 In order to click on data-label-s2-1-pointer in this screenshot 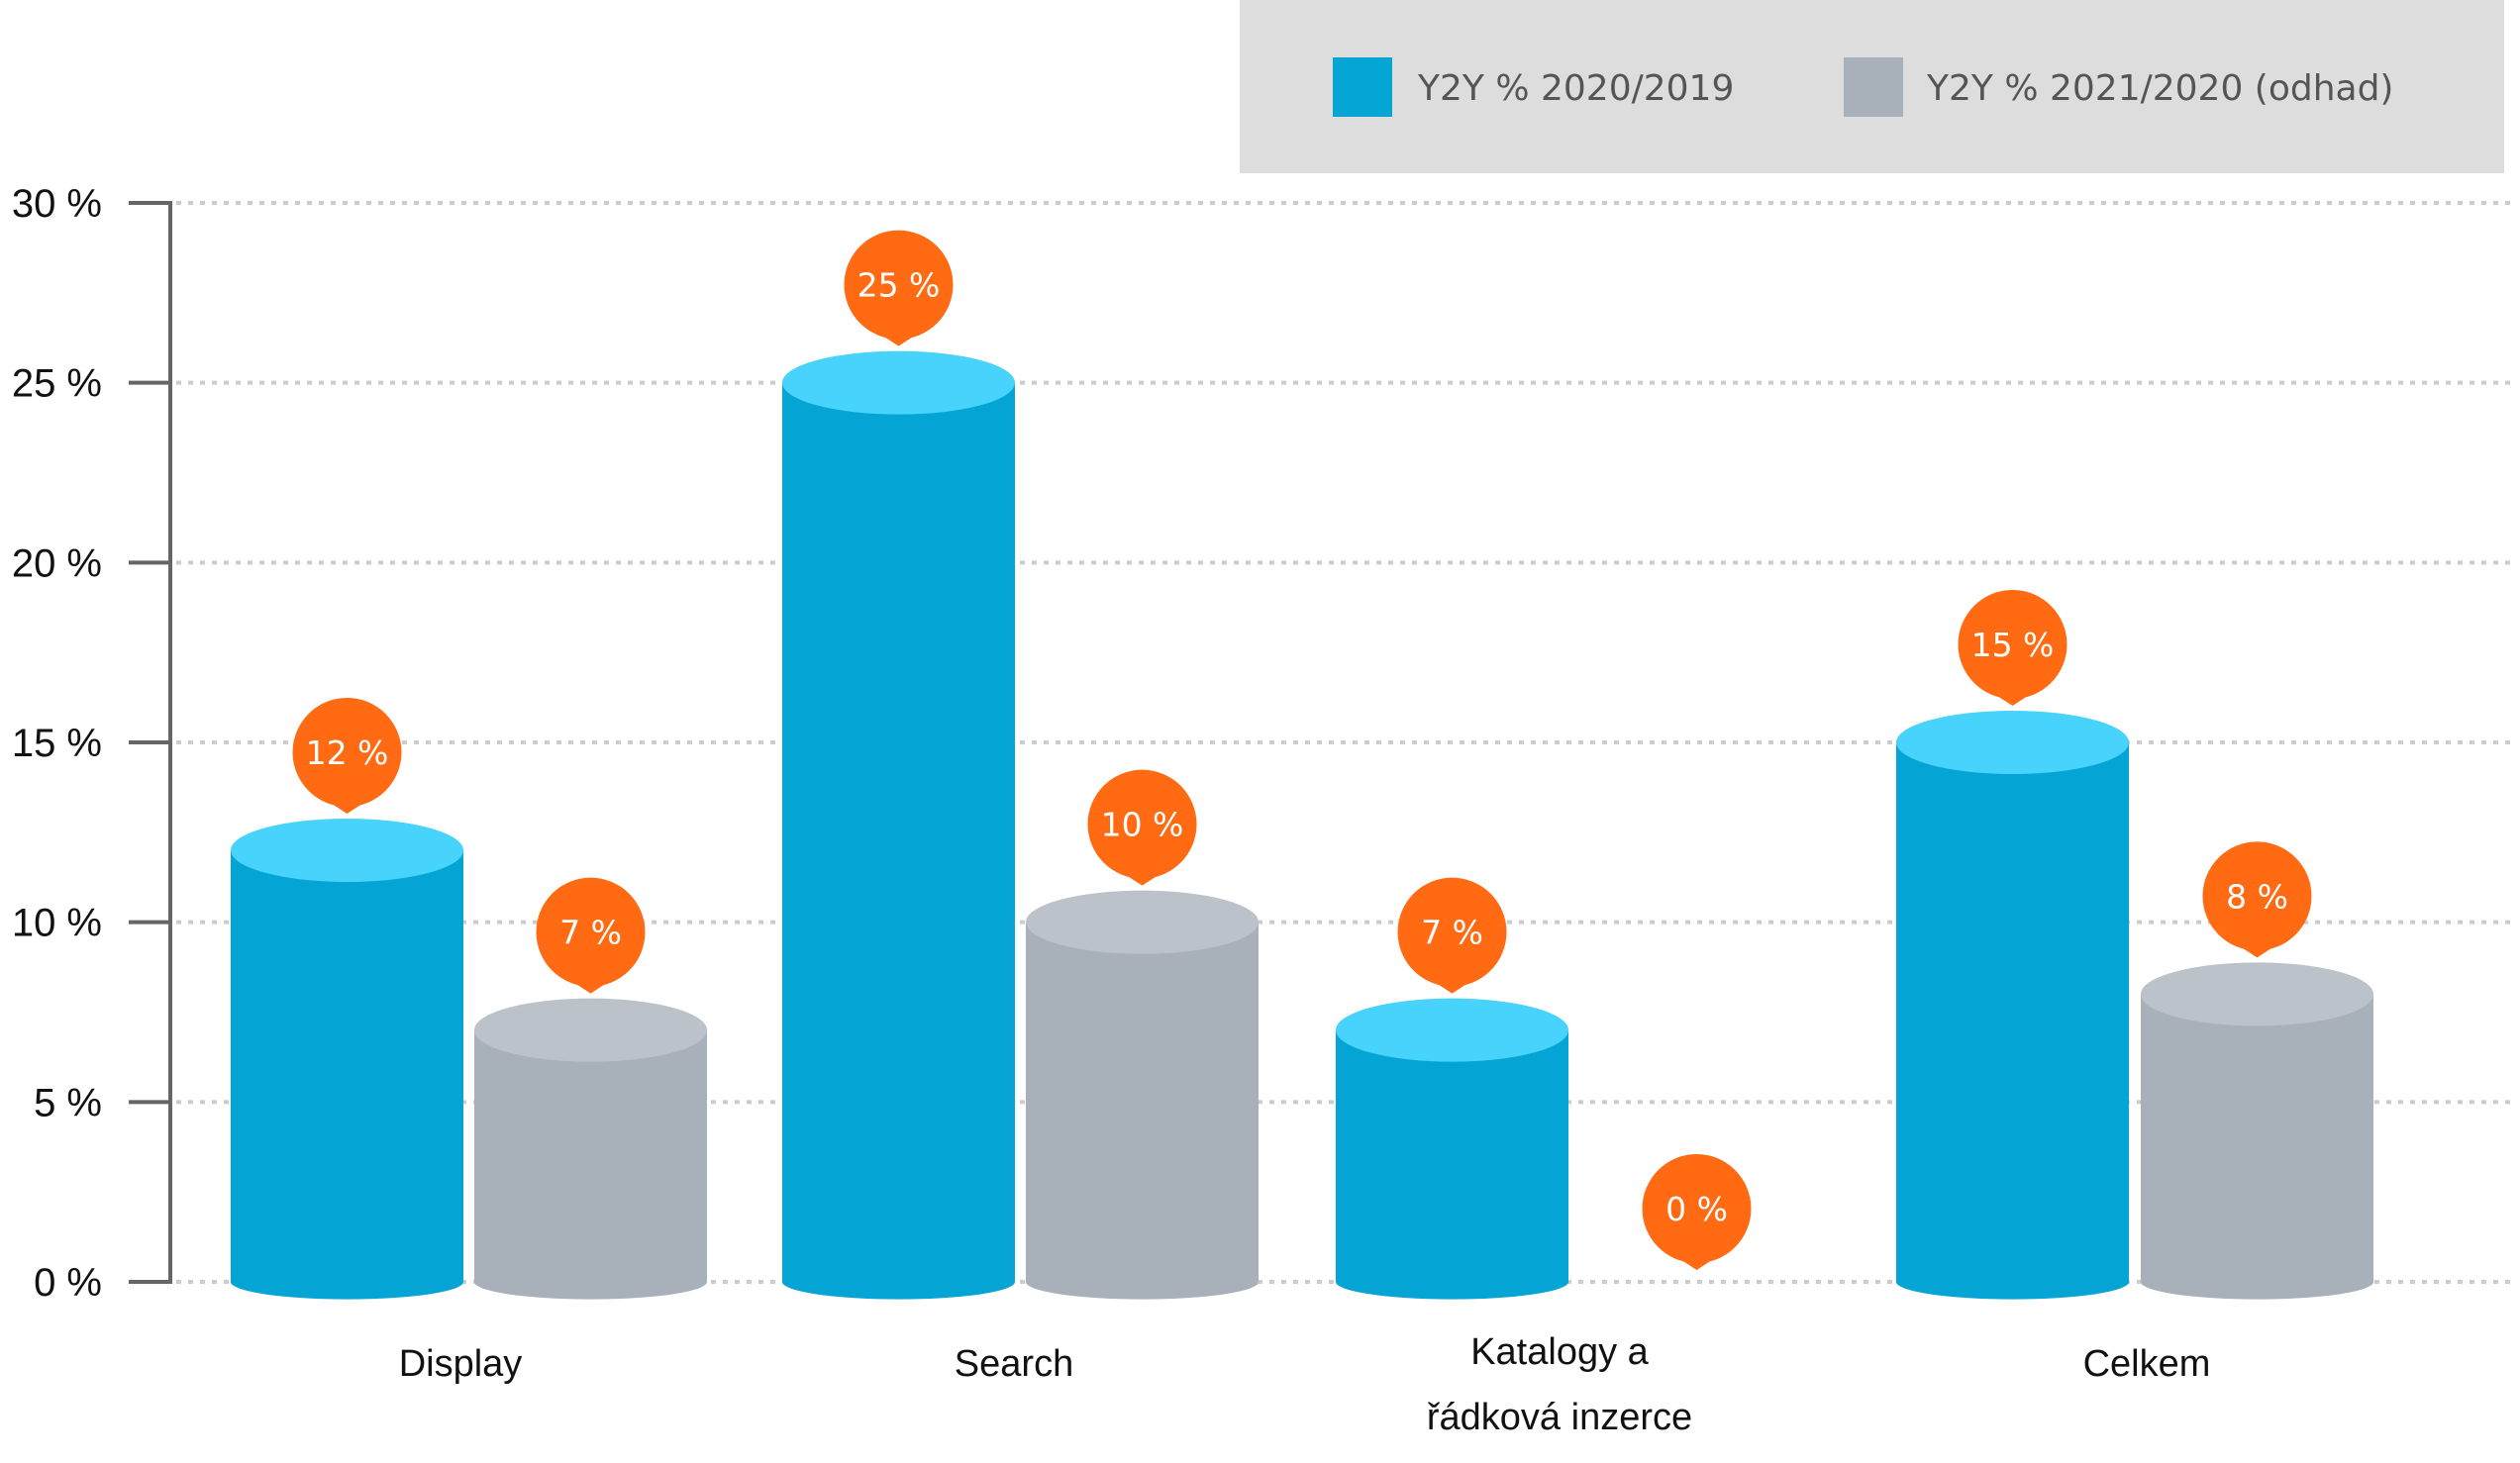, I will do `click(590, 987)`.